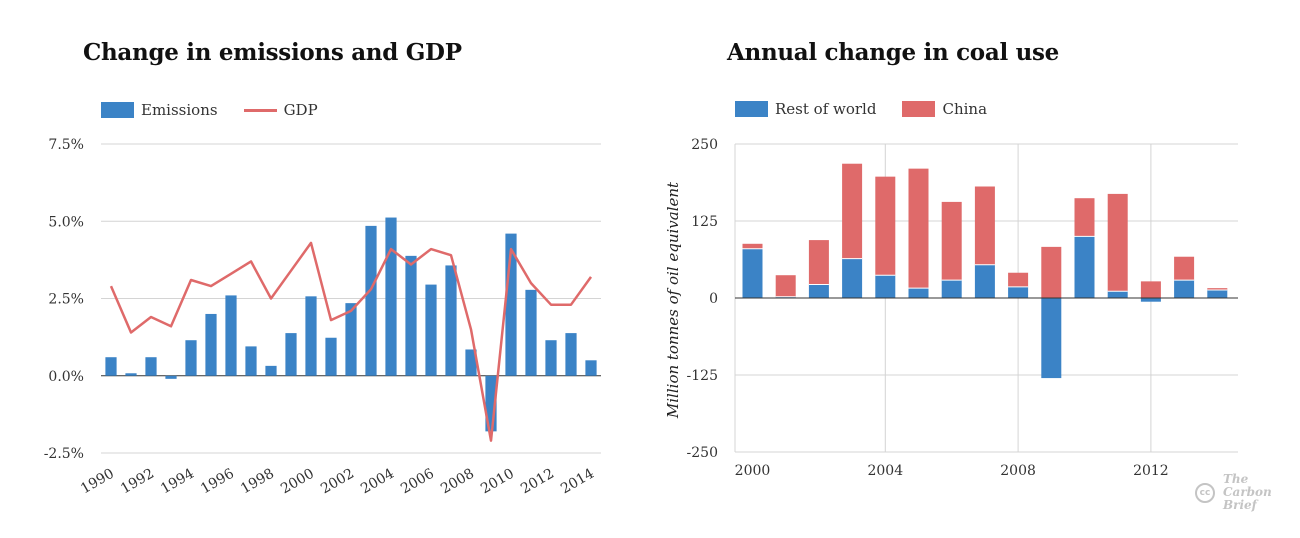 The image size is (1300, 538). Describe the element at coordinates (713, 299) in the screenshot. I see `right-y-tick-label: 0` at that location.